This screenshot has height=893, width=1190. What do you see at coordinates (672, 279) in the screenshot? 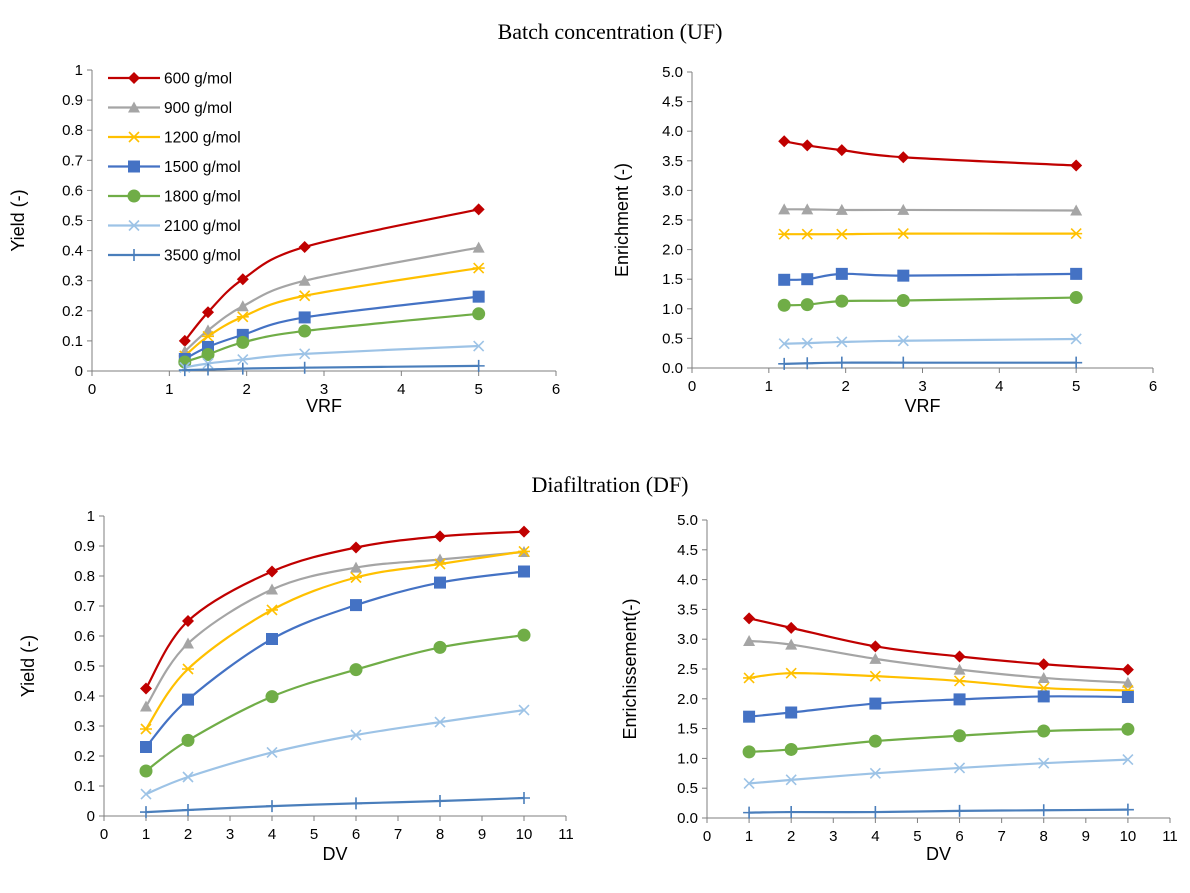
I see `y-tick-label: 1.5` at bounding box center [672, 279].